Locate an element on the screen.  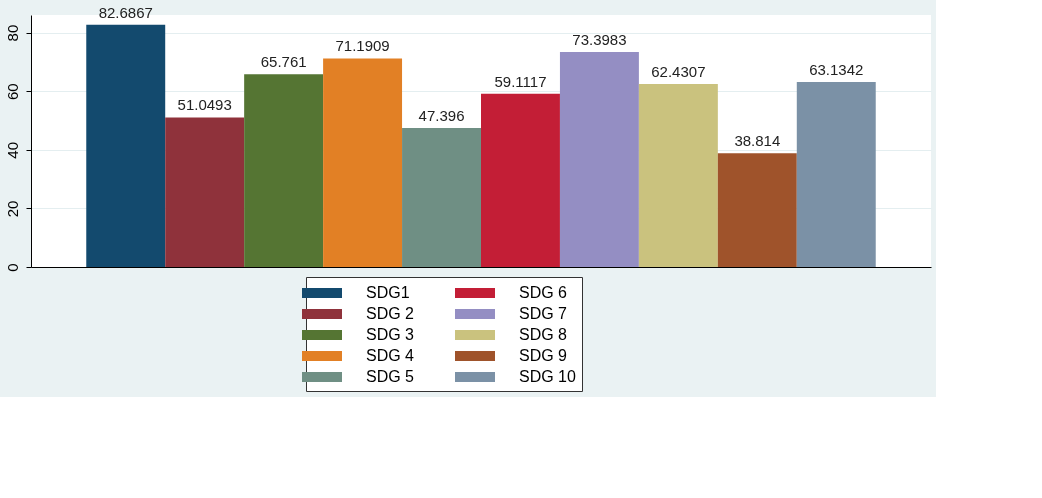
data-label: 62.4307 is located at coordinates (678, 72).